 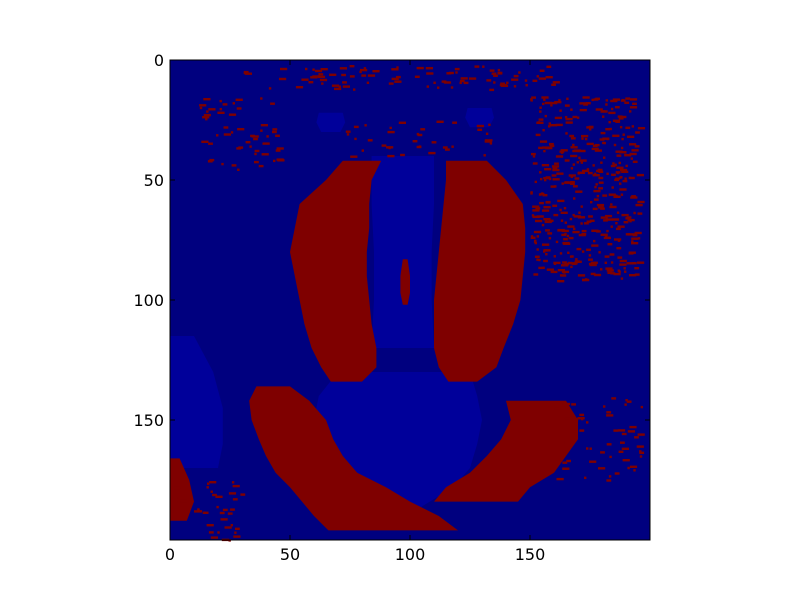 I want to click on region-right-eye, so click(x=479, y=118).